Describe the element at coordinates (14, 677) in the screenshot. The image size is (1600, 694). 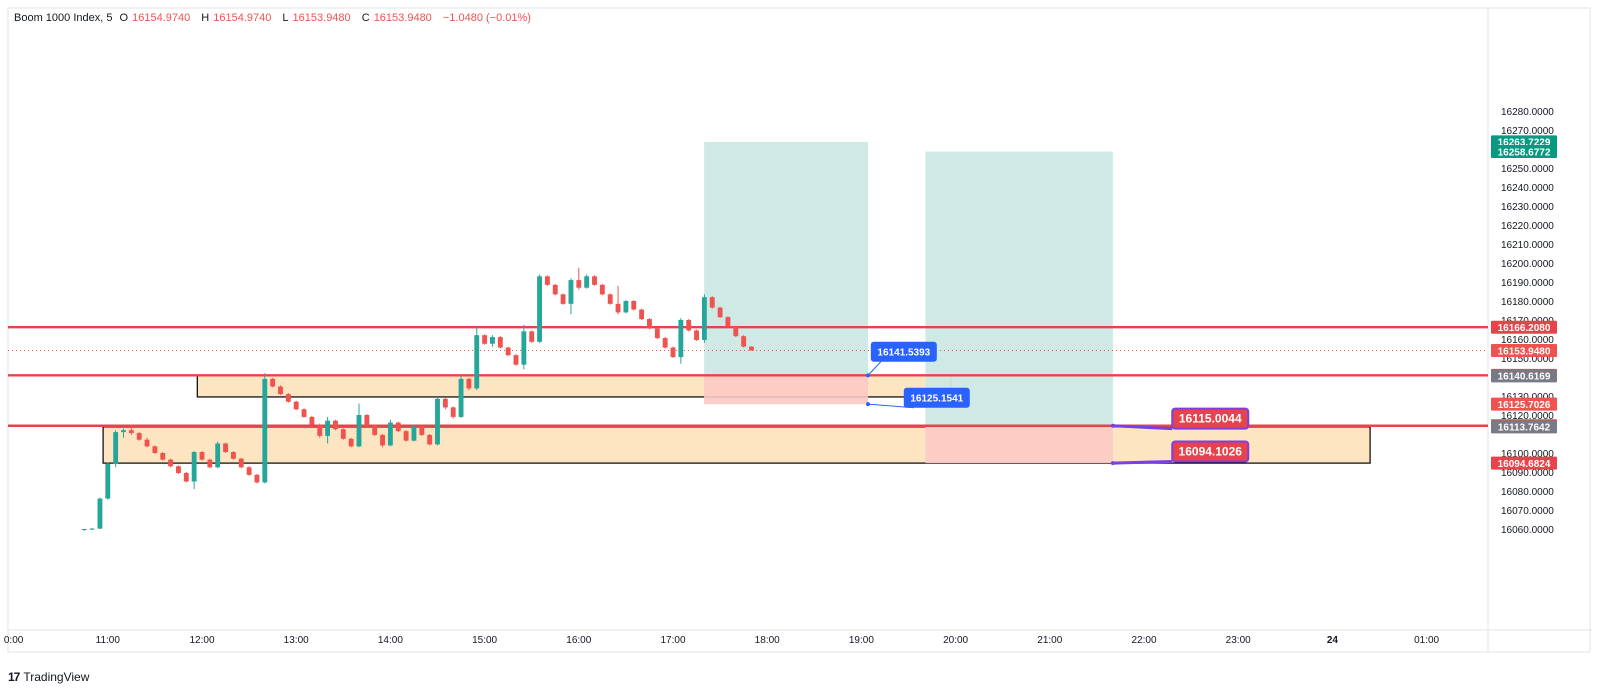
I see `tradingview-logo-icon: 17` at that location.